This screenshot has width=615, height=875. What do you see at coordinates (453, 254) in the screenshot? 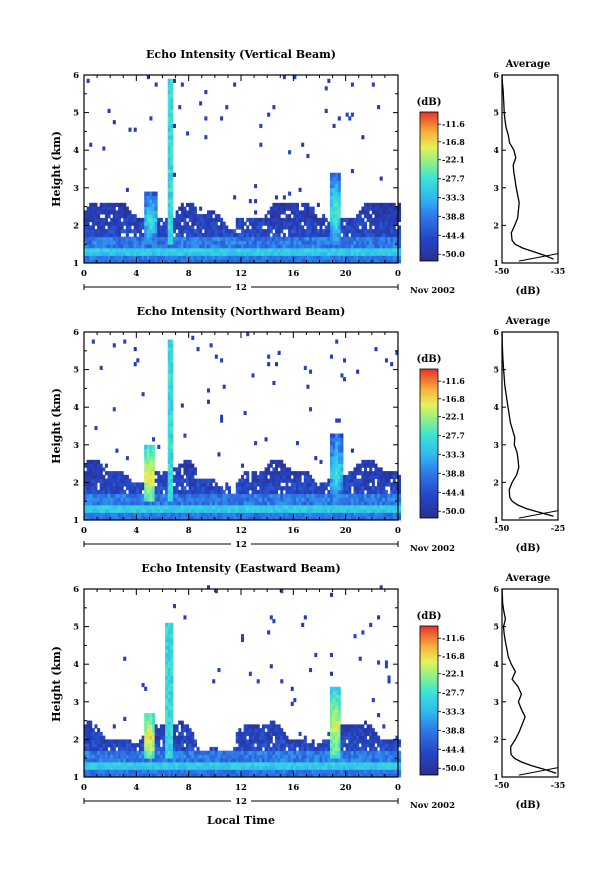
I see `colorbar-tick-label: -50.0` at bounding box center [453, 254].